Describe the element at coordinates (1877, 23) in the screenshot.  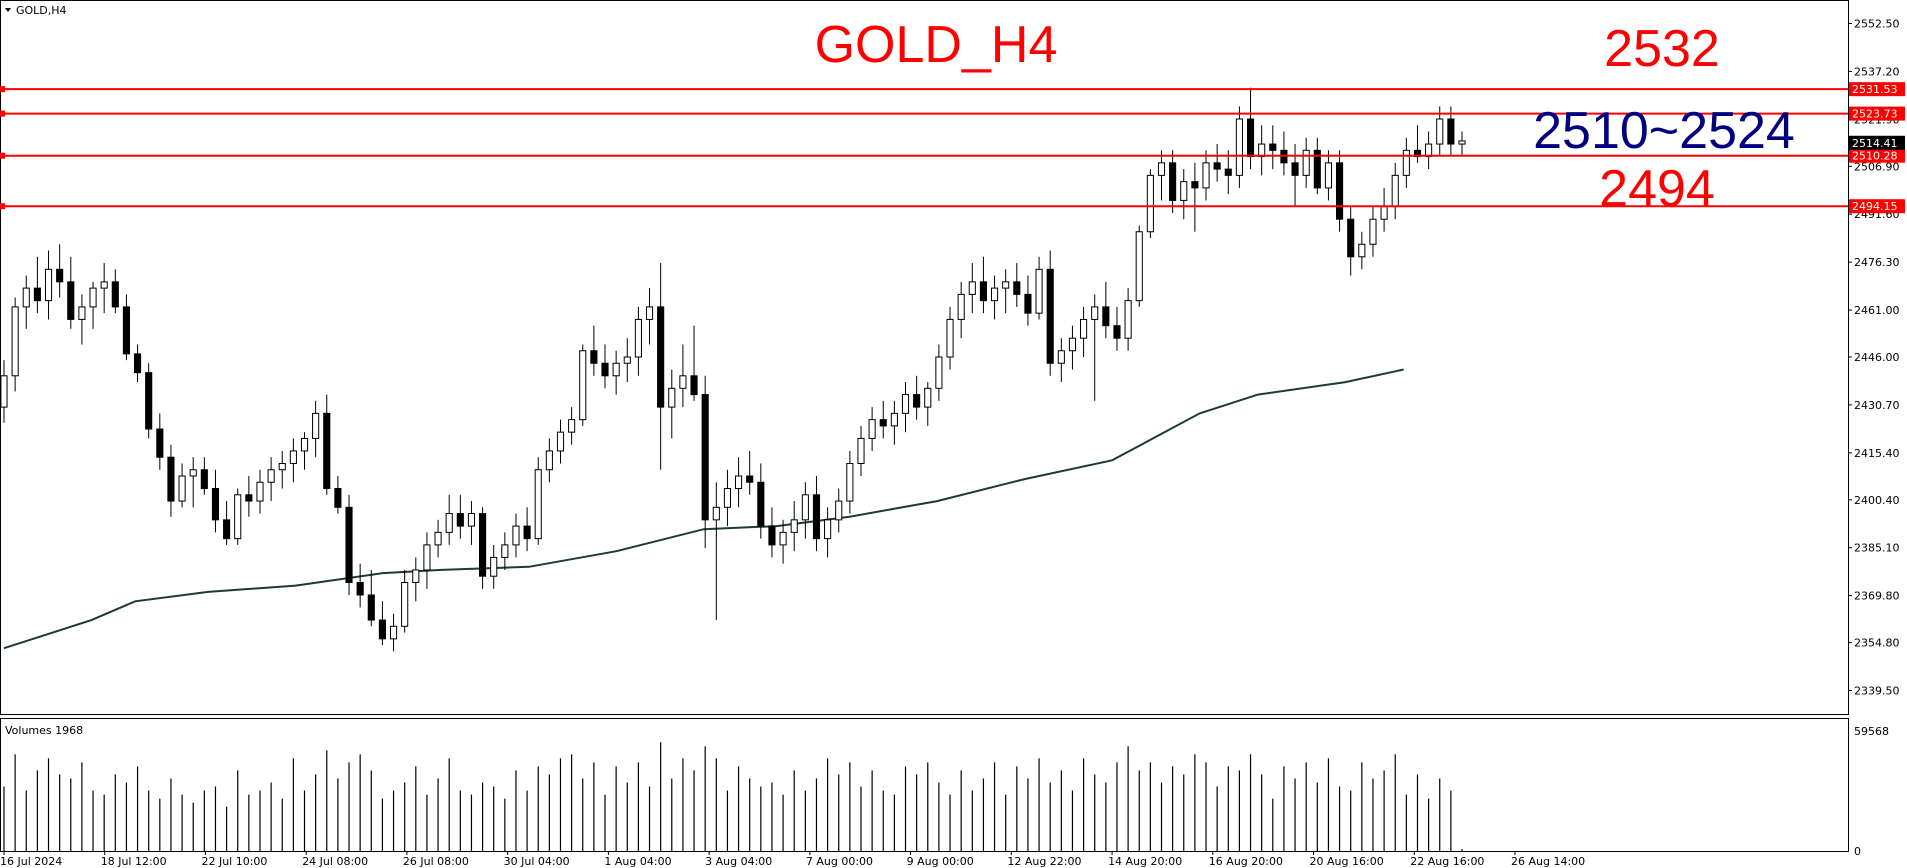
I see `price-tick-label: 2552.50` at that location.